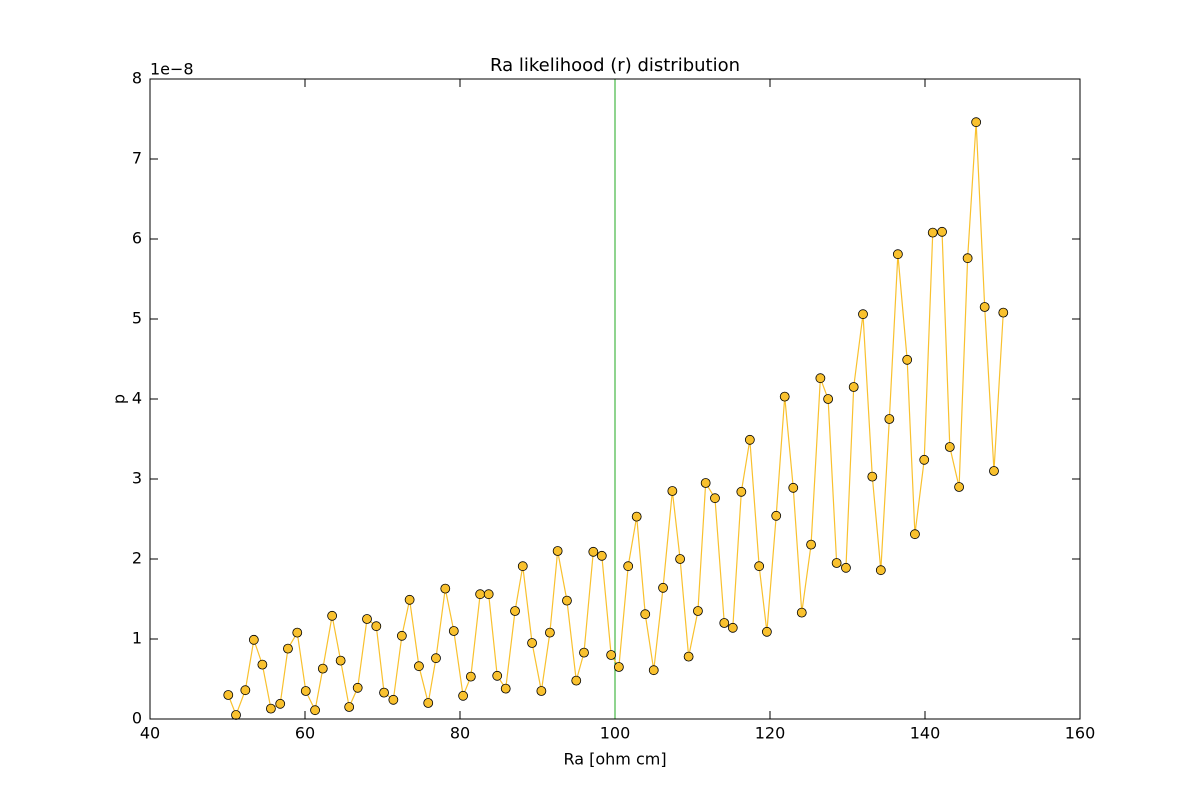 Image resolution: width=1200 pixels, height=800 pixels. What do you see at coordinates (137, 718) in the screenshot?
I see `y-tick-label: 0` at bounding box center [137, 718].